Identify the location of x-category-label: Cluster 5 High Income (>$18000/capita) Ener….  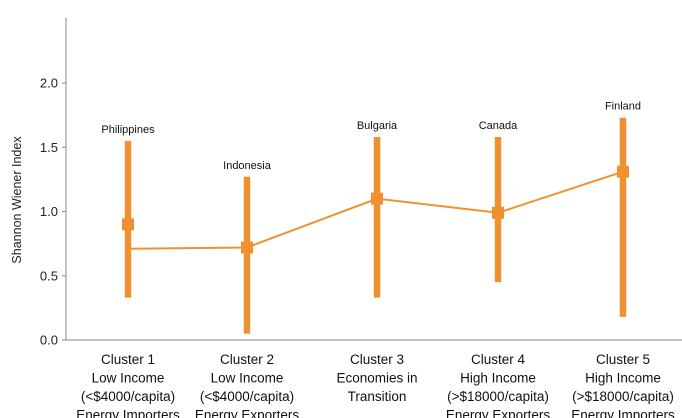
(623, 385).